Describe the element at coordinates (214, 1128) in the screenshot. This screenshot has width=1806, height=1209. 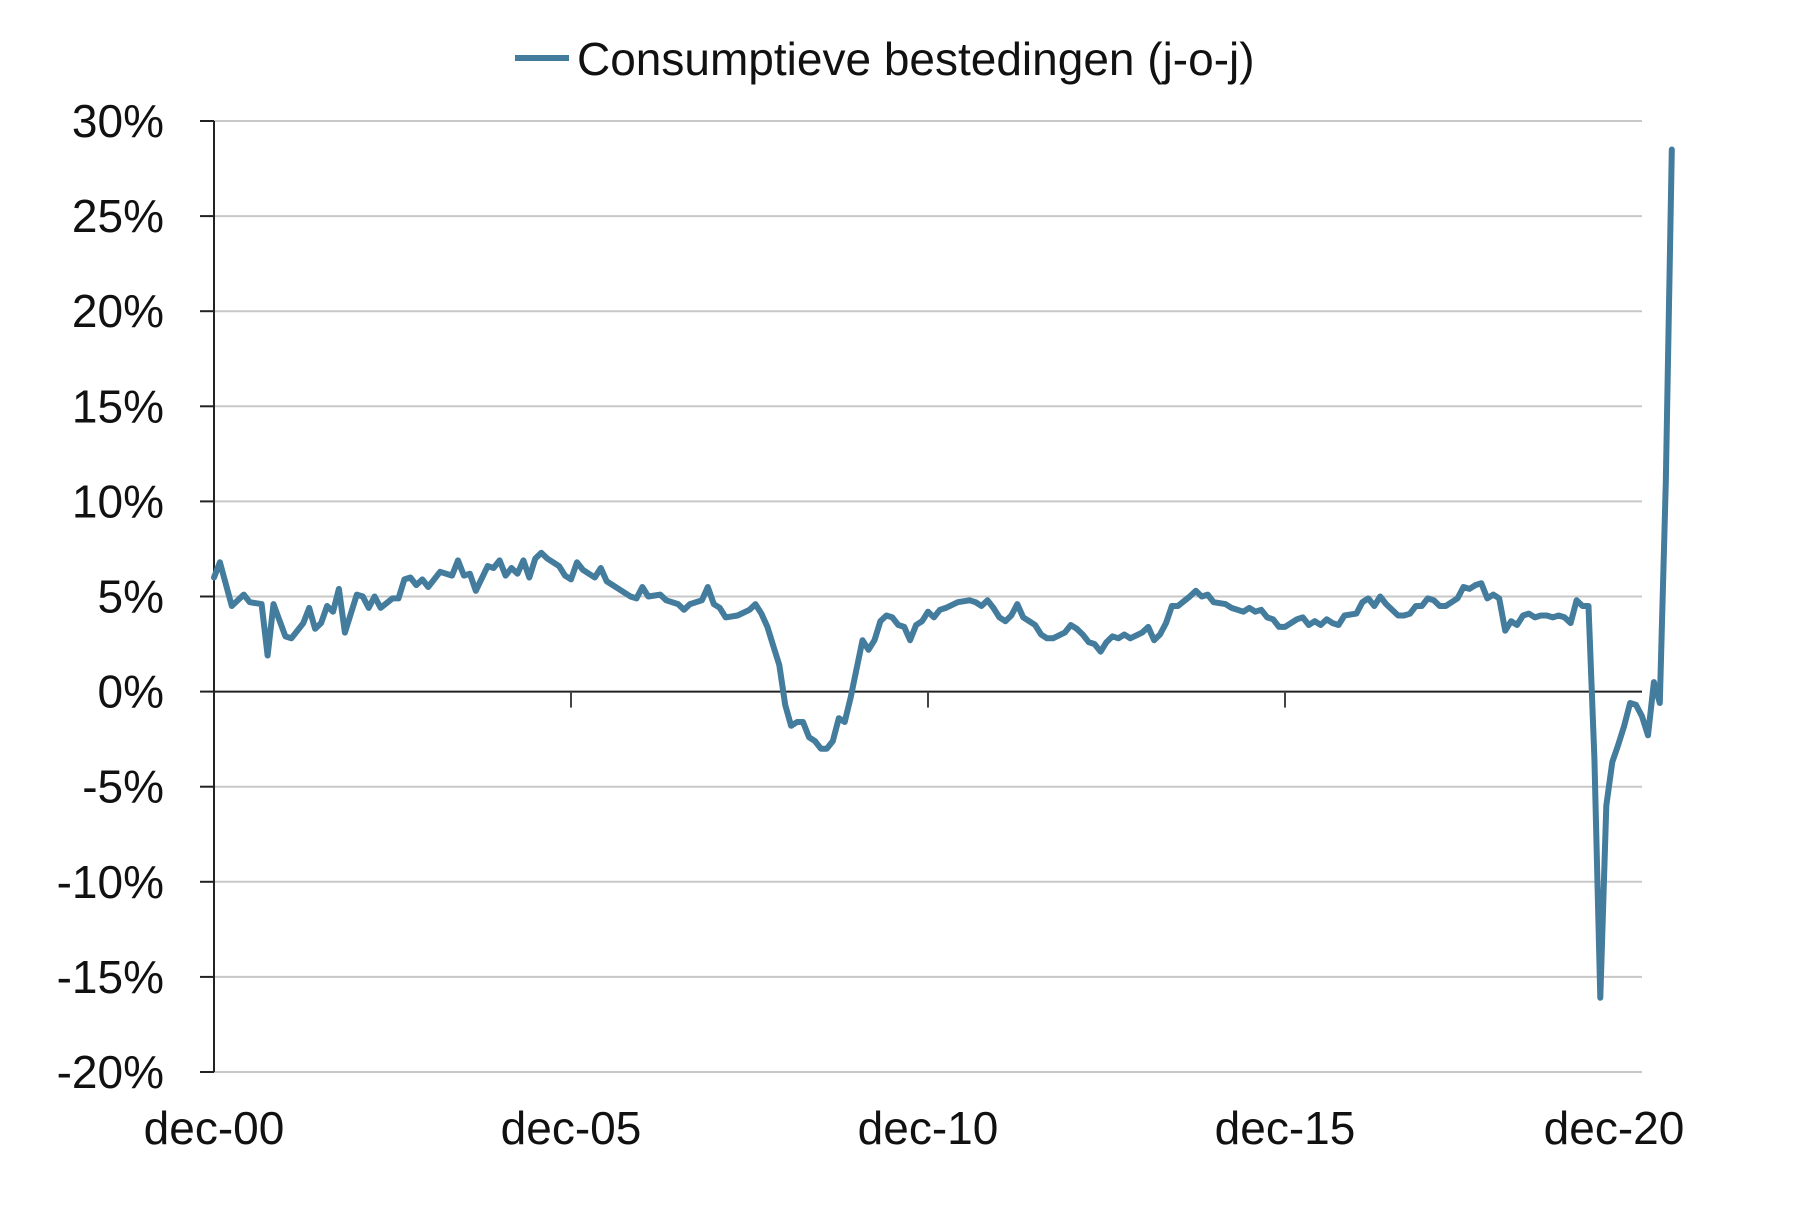
I see `x-tick-label: dec-00` at that location.